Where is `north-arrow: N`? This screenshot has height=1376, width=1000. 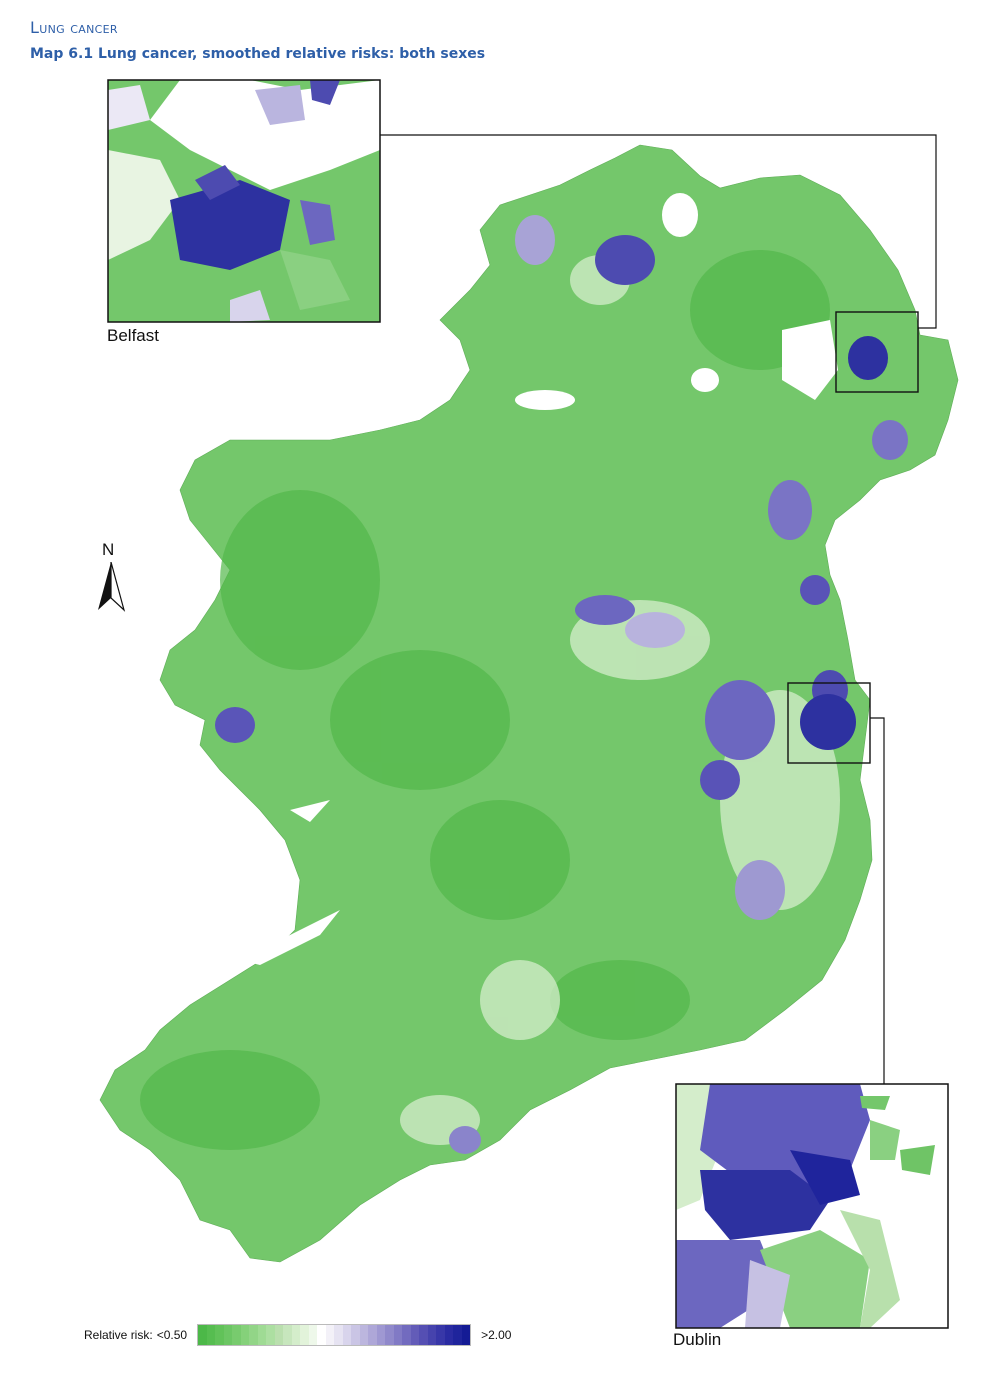
north-arrow: N is located at coordinates (111, 576).